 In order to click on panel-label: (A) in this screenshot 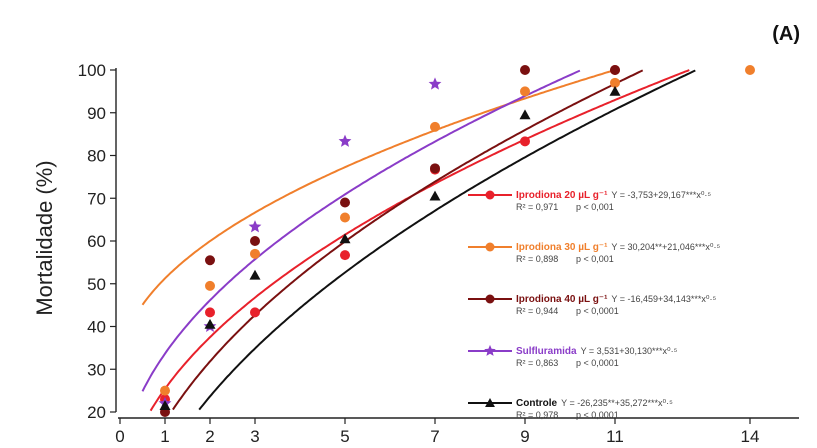, I will do `click(786, 34)`.